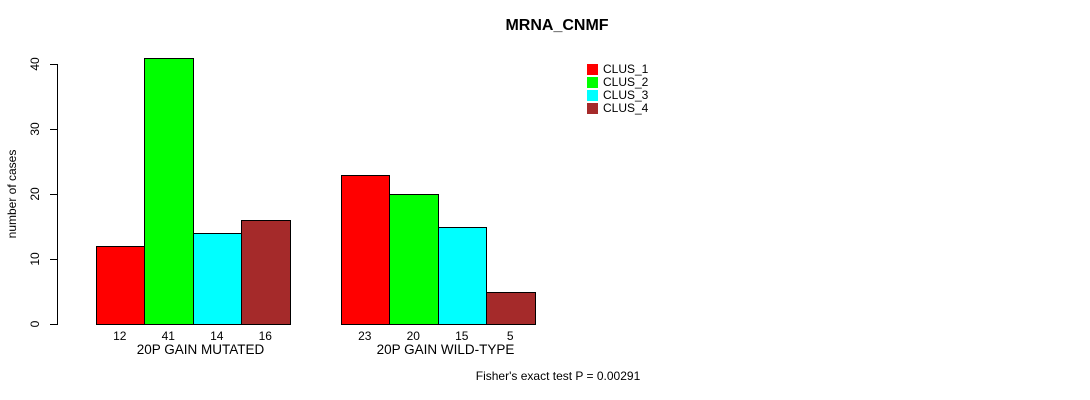  What do you see at coordinates (200, 349) in the screenshot?
I see `group-label: 20P GAIN MUTATED` at bounding box center [200, 349].